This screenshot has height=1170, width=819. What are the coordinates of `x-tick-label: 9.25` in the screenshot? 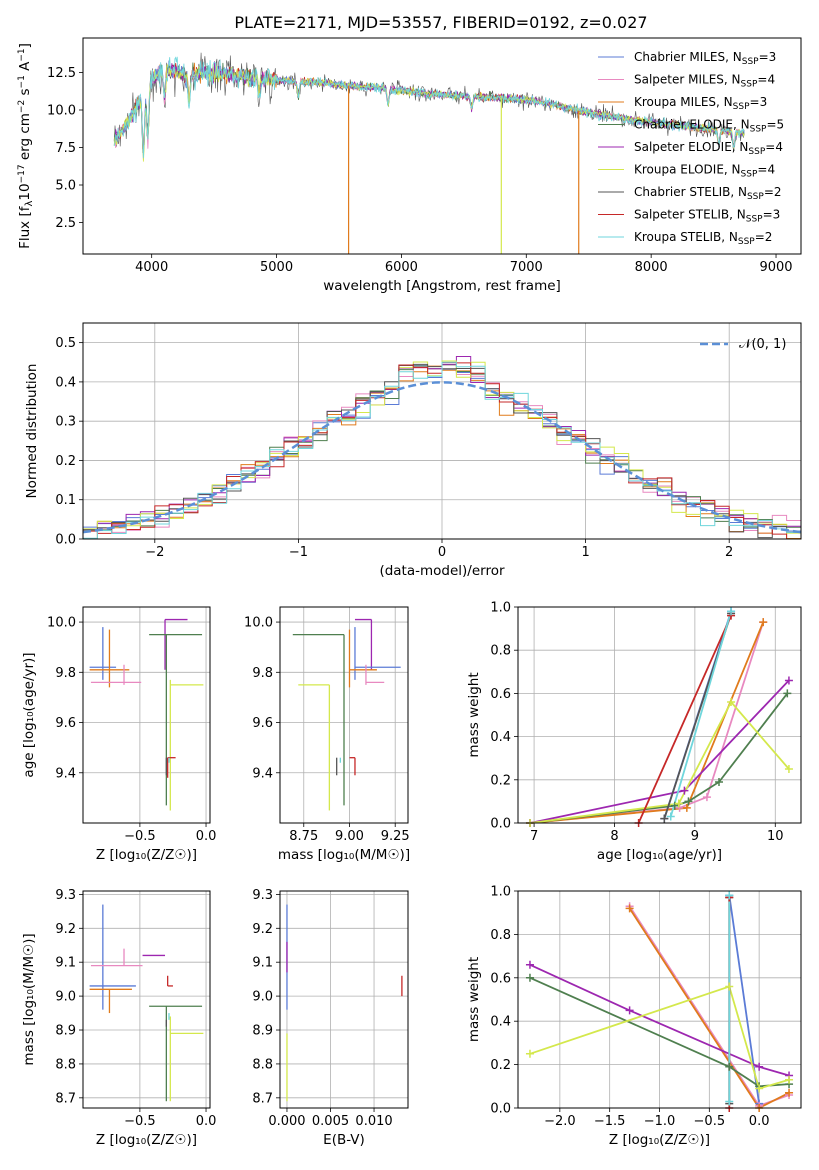 It's located at (395, 836).